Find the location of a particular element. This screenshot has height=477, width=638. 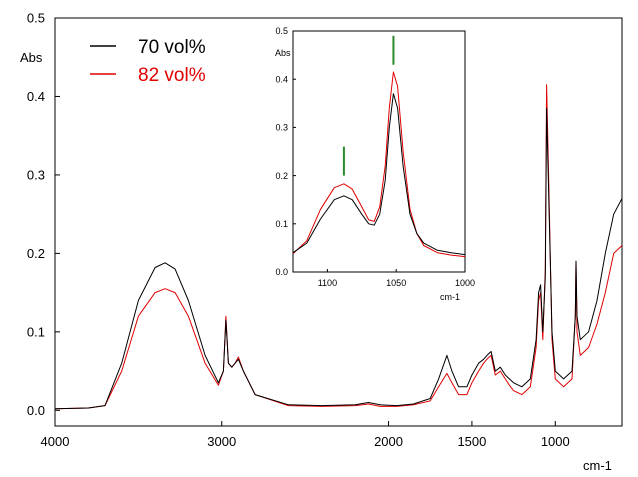

inset-x-axis: 1100 1050 1000 is located at coordinates (396, 278).